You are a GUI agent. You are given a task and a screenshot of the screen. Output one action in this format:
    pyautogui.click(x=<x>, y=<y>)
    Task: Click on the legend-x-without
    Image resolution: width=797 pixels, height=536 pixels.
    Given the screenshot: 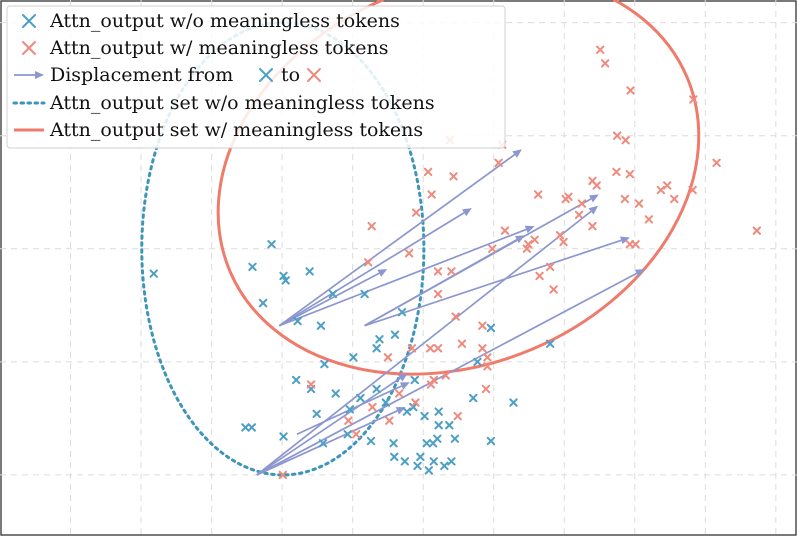 What is the action you would take?
    pyautogui.click(x=29, y=21)
    